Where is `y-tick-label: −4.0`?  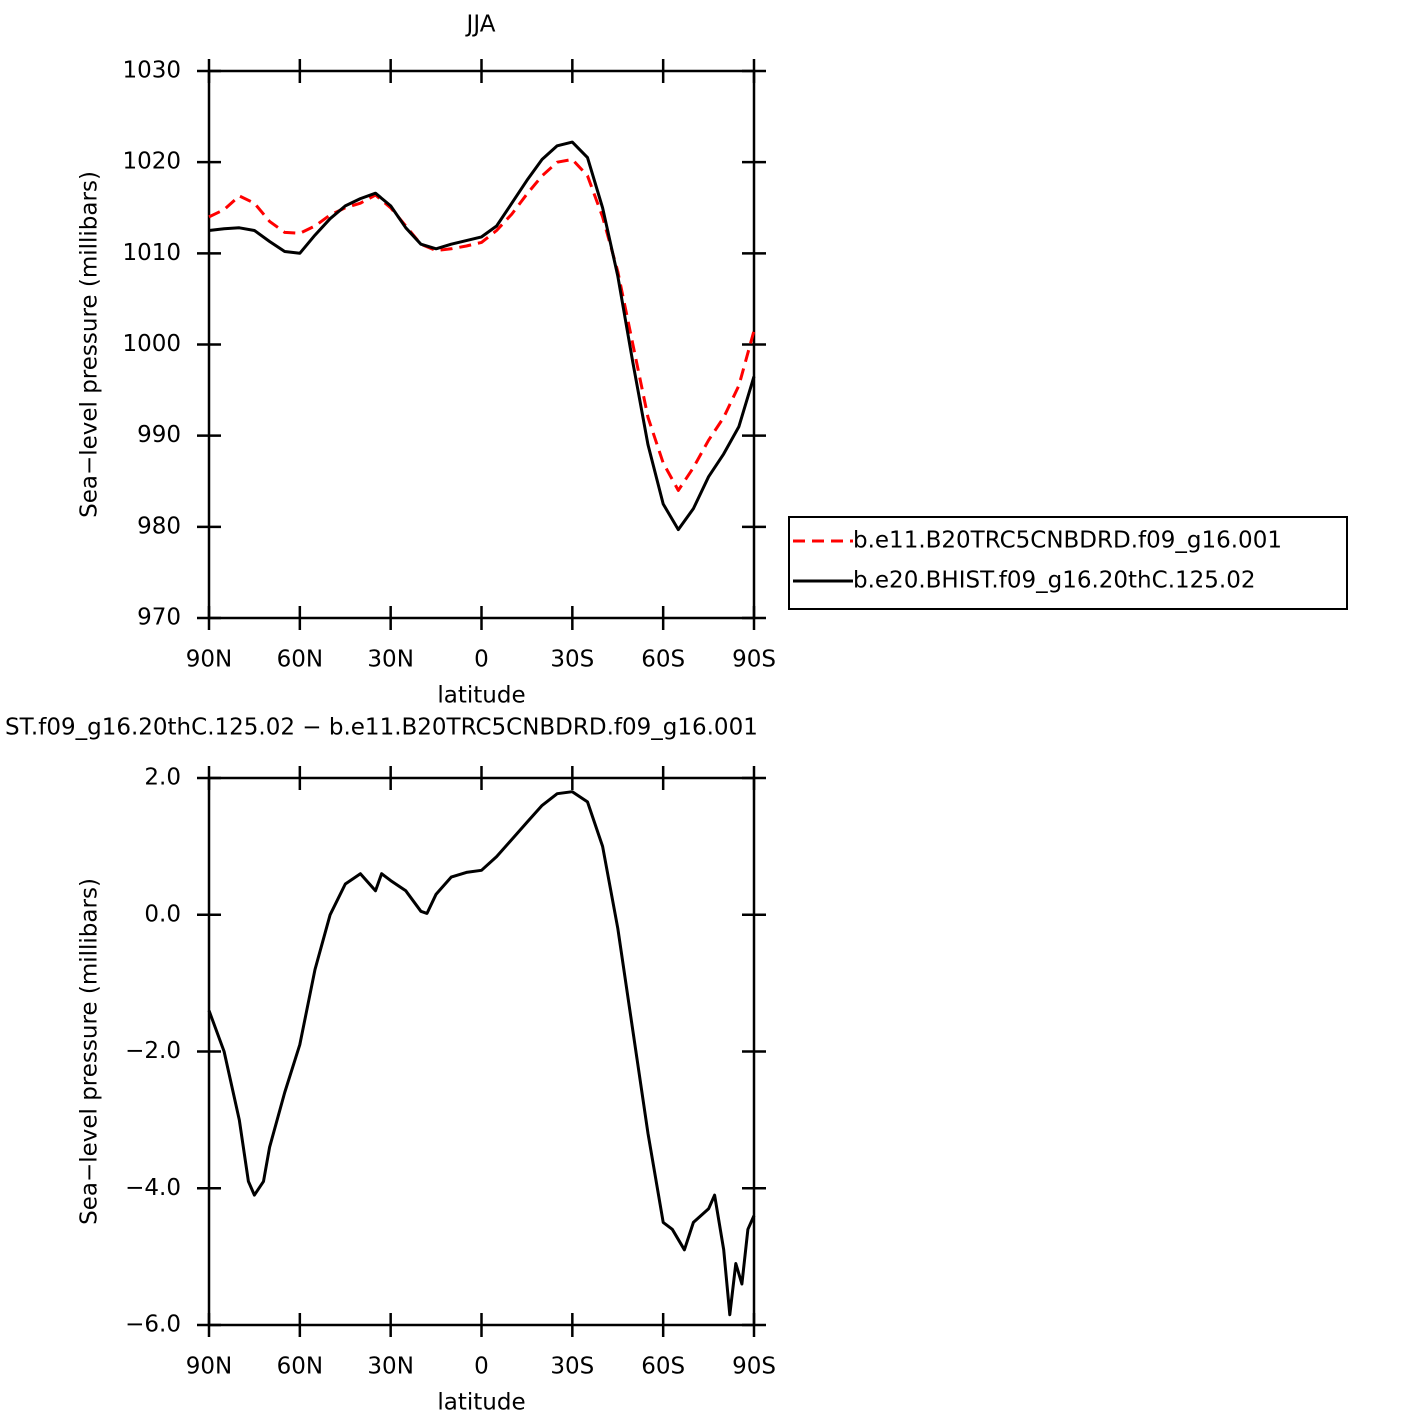
y-tick-label: −4.0 is located at coordinates (153, 1188).